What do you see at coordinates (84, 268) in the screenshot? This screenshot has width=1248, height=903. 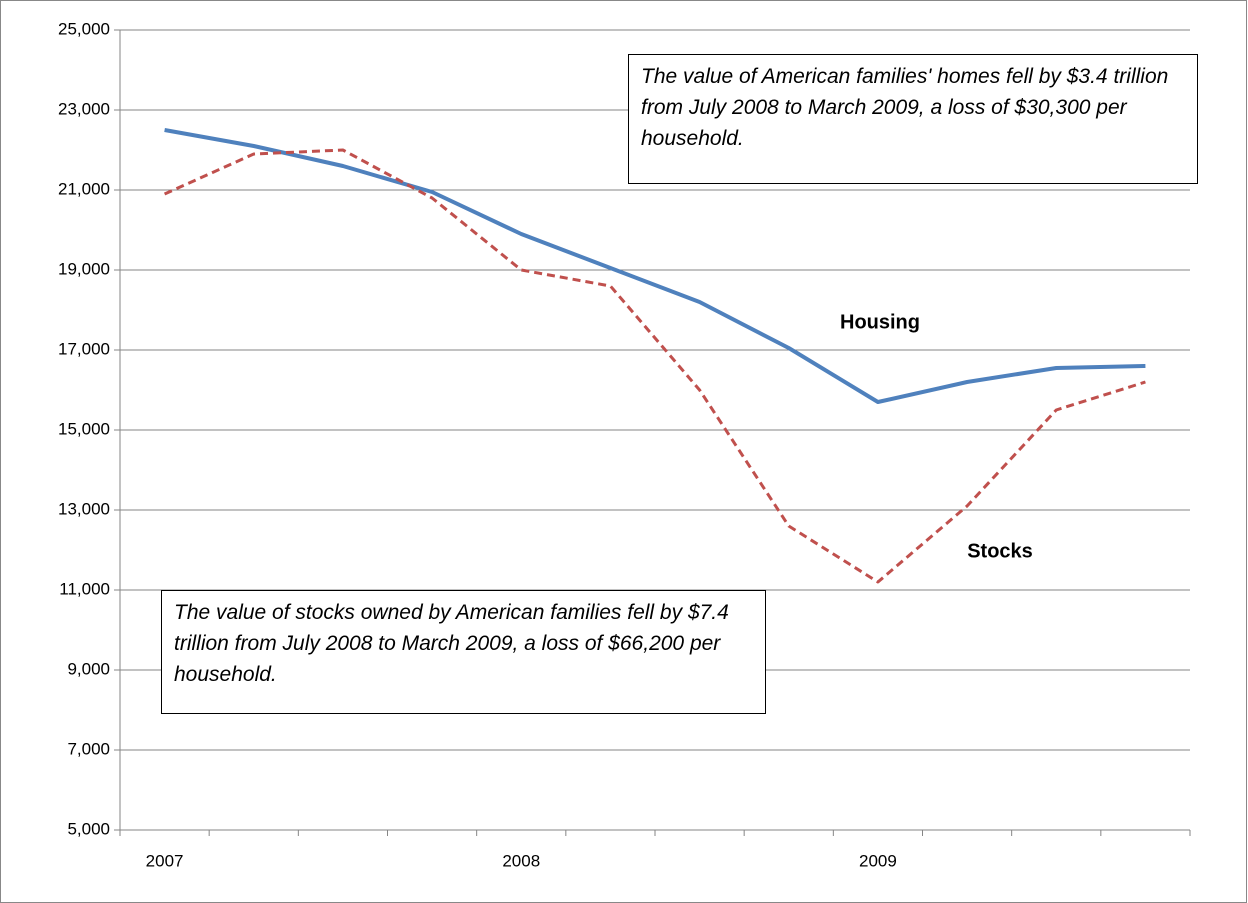 I see `y-tick-label: 19,000` at bounding box center [84, 268].